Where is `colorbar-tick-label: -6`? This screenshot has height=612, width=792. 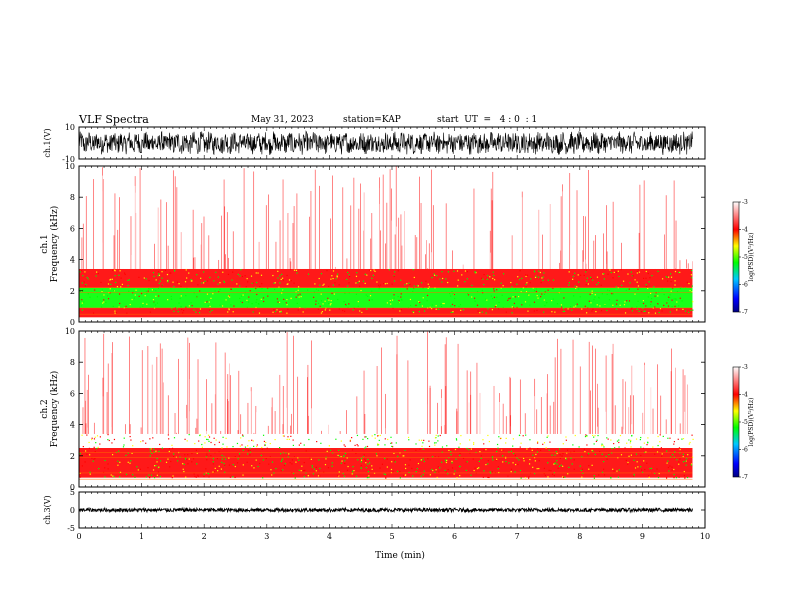
colorbar-tick-label: -6 is located at coordinates (745, 450).